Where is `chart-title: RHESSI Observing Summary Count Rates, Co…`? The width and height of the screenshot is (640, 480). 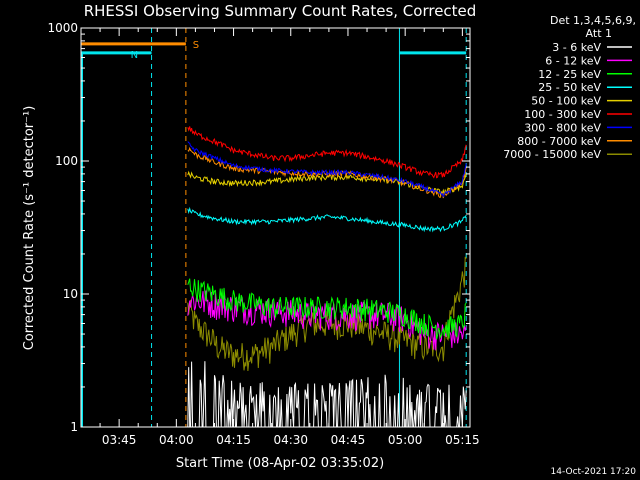
chart-title: RHESSI Observing Summary Count Rates, Co… is located at coordinates (280, 11).